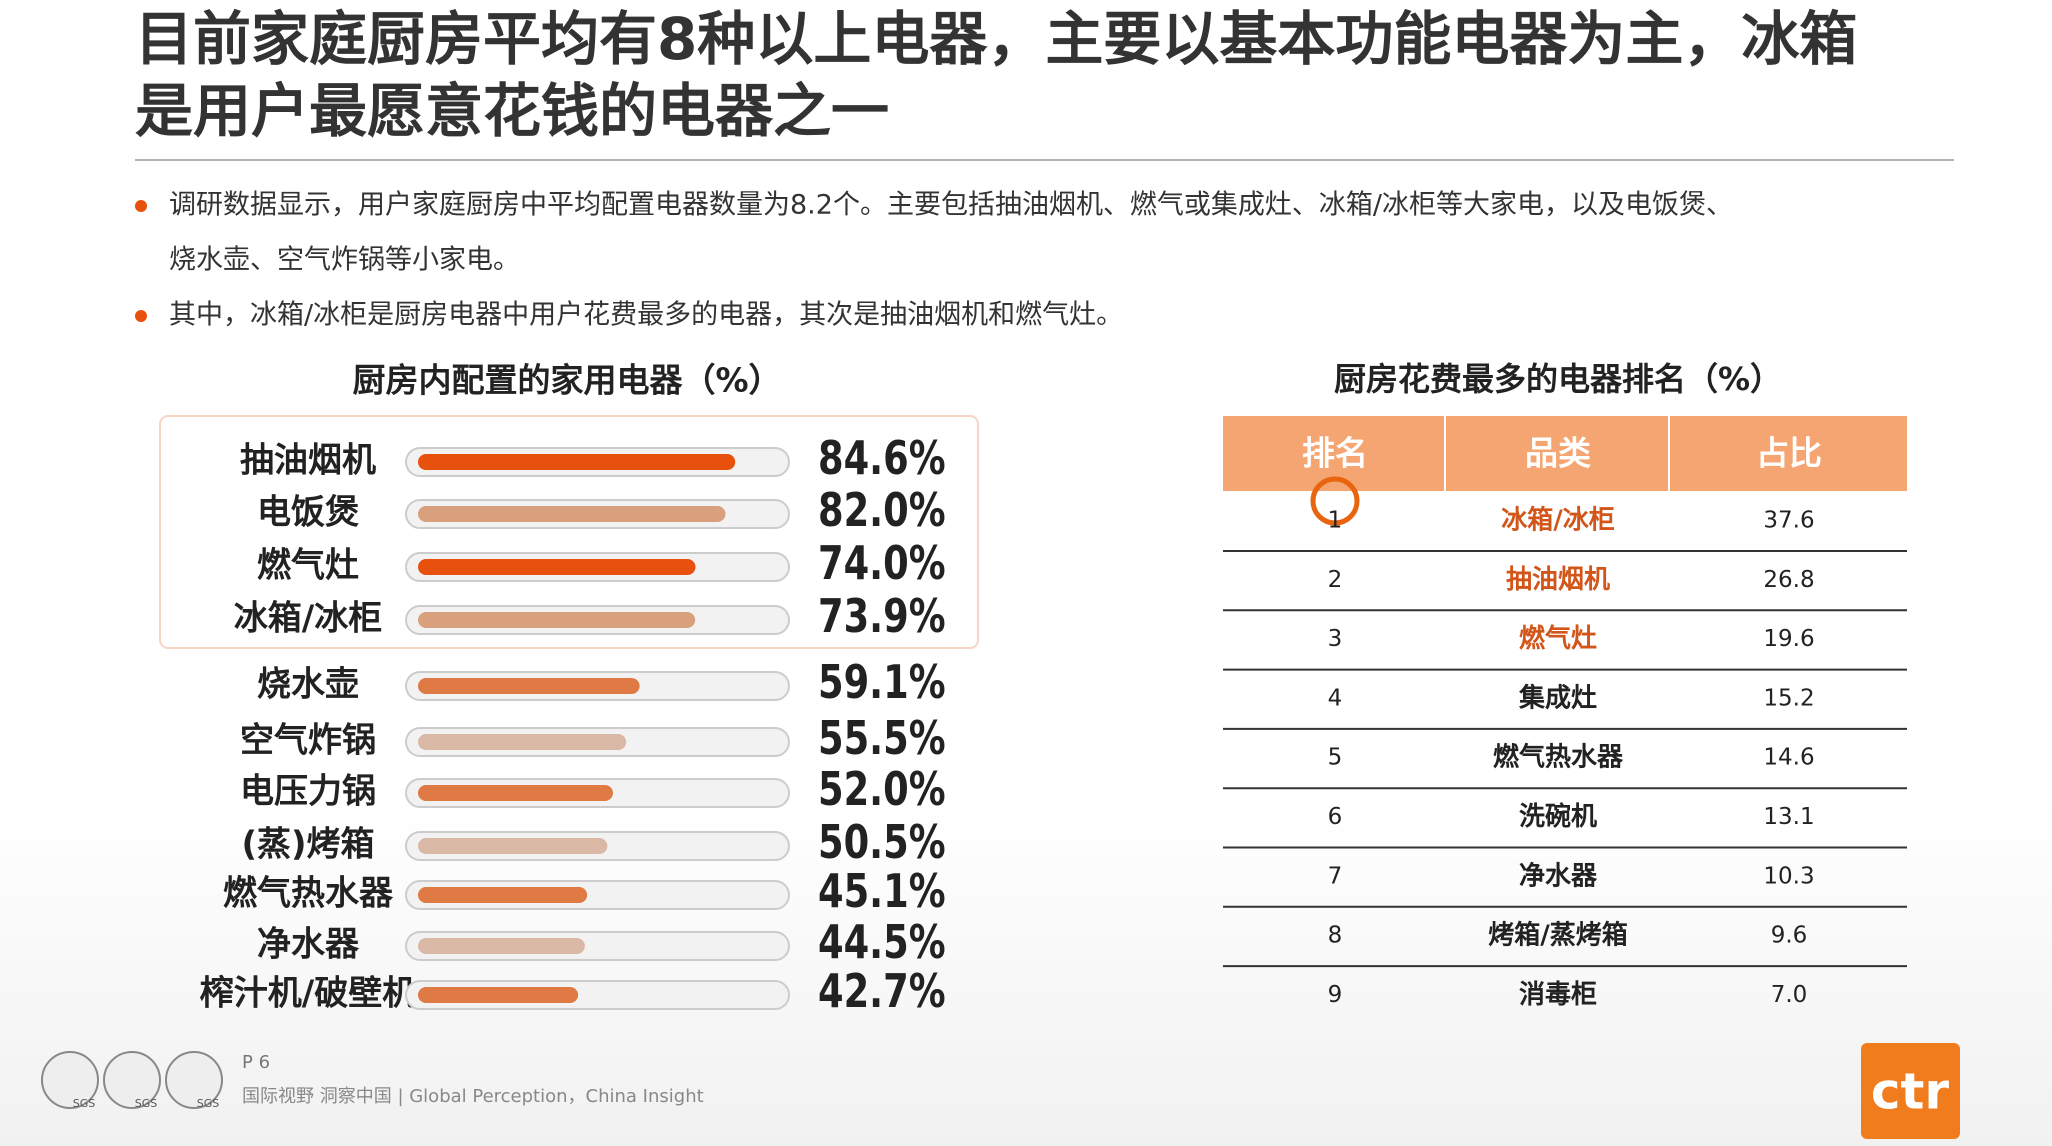  Describe the element at coordinates (308, 792) in the screenshot. I see `bar-label: 电压力锅` at that location.